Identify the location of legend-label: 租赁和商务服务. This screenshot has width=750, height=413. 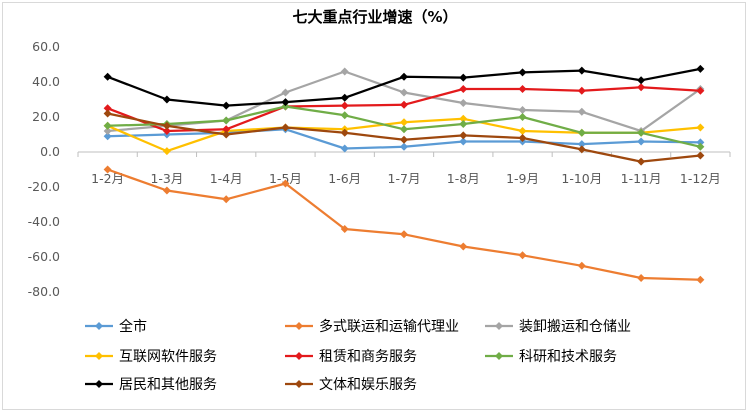
(368, 357).